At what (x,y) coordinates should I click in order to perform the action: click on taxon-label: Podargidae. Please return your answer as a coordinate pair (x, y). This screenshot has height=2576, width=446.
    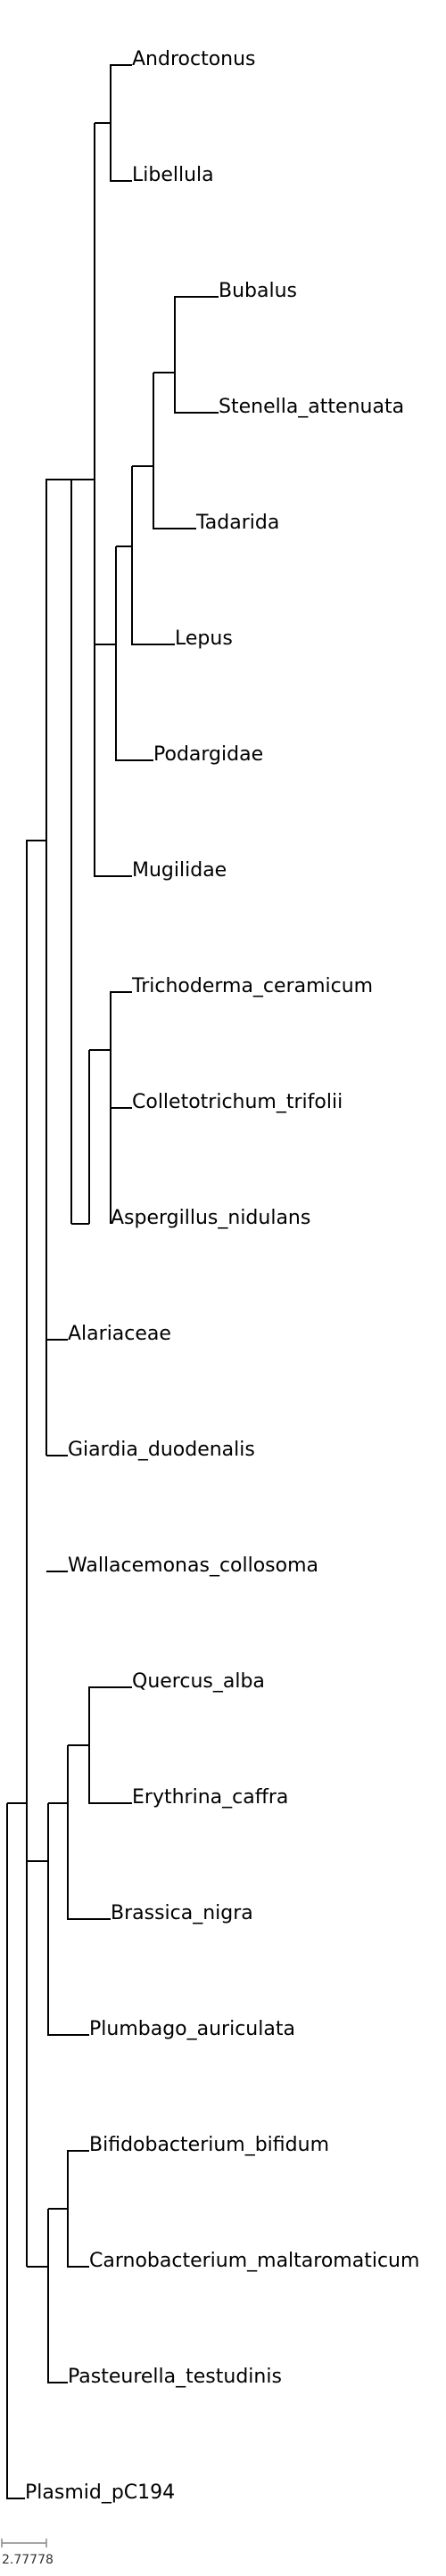
    Looking at the image, I should click on (208, 754).